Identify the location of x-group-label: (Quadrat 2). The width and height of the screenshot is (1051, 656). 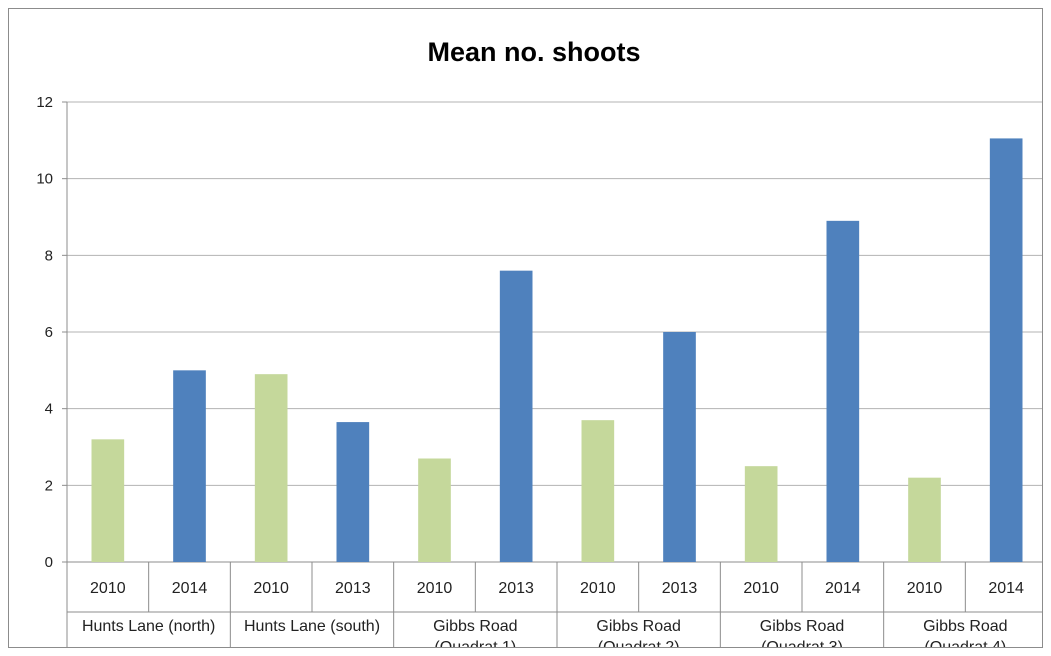
(639, 643).